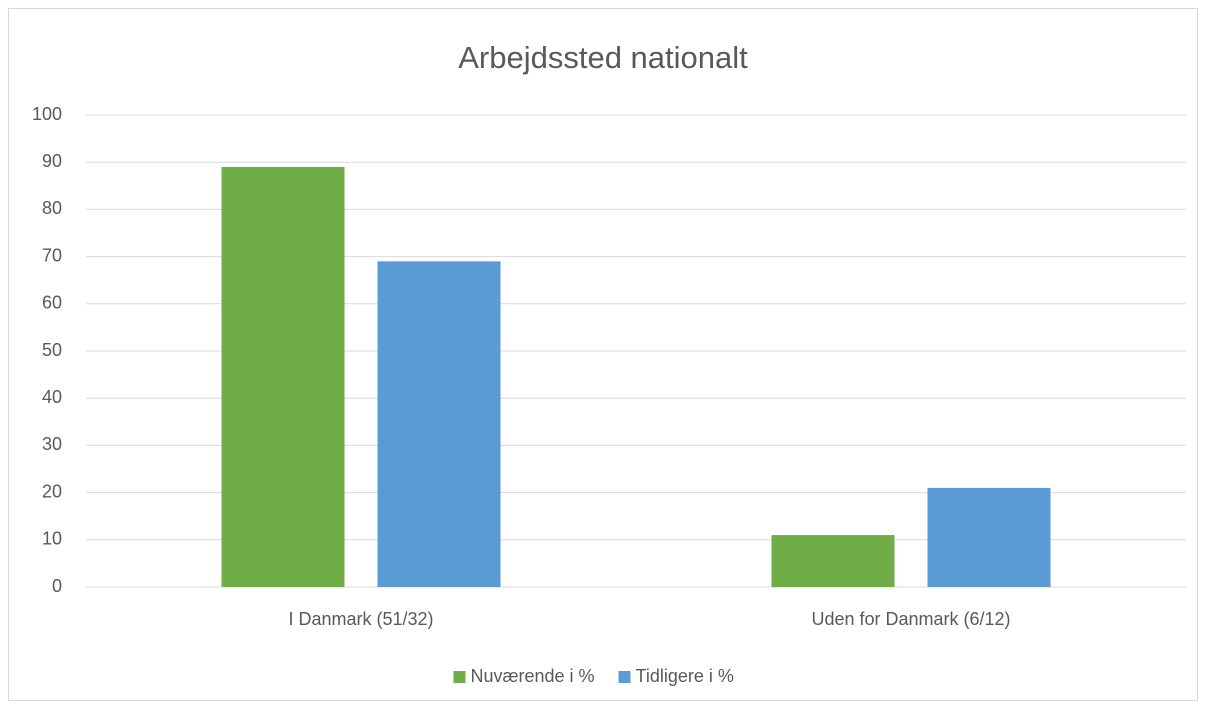  I want to click on chart-title: Arbejdssted nationalt, so click(603, 57).